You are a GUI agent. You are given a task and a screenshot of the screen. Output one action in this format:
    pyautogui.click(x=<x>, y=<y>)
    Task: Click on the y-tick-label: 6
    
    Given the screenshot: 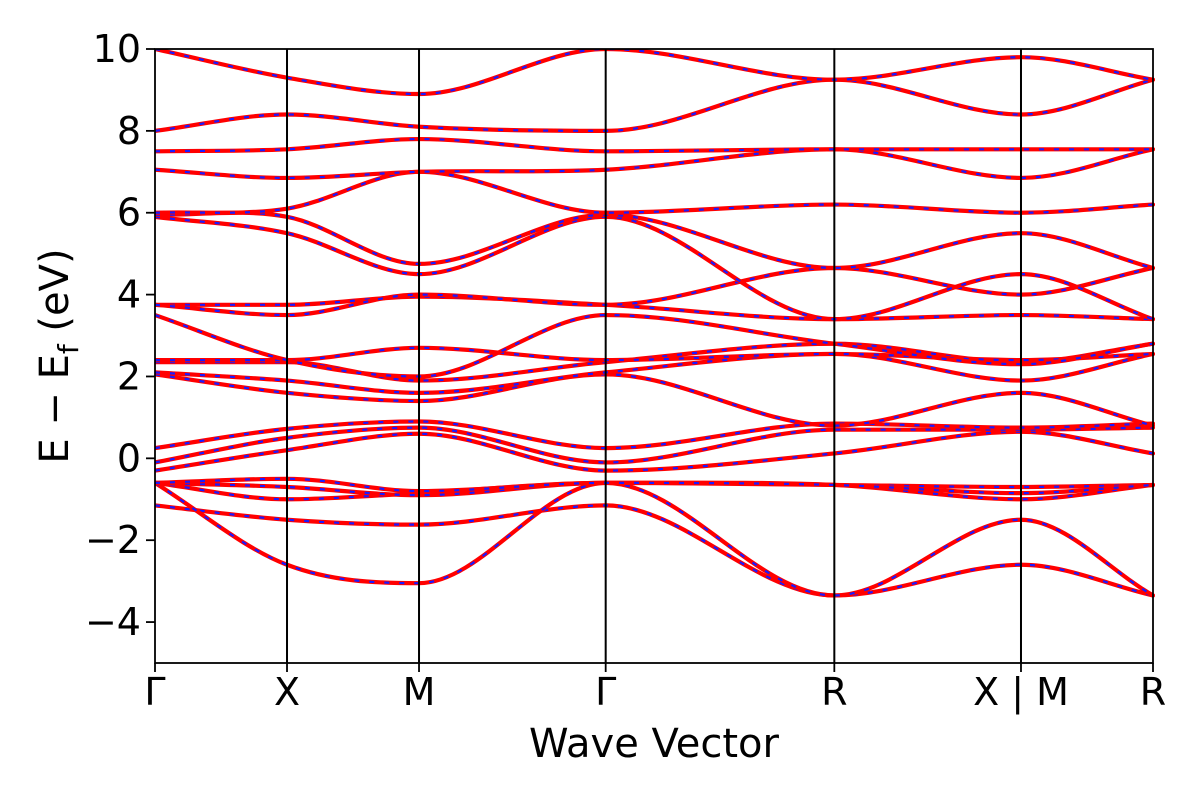 What is the action you would take?
    pyautogui.click(x=129, y=213)
    